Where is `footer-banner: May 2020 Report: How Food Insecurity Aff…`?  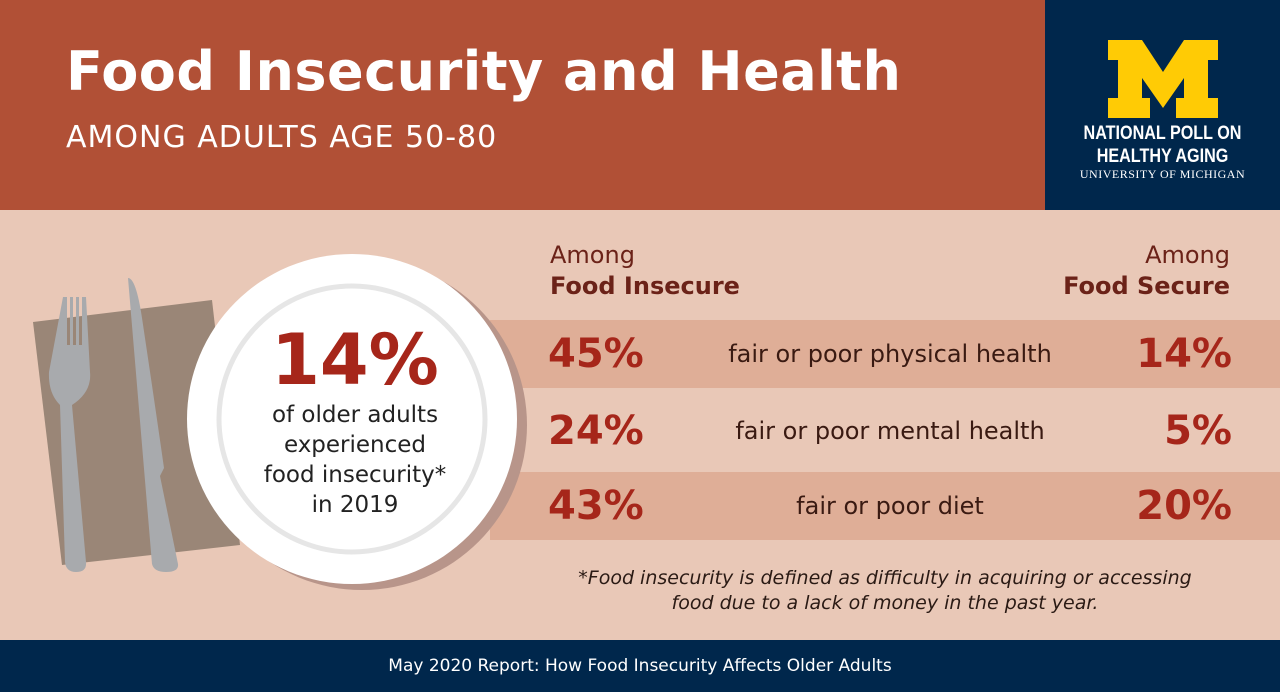 footer-banner: May 2020 Report: How Food Insecurity Aff… is located at coordinates (640, 666).